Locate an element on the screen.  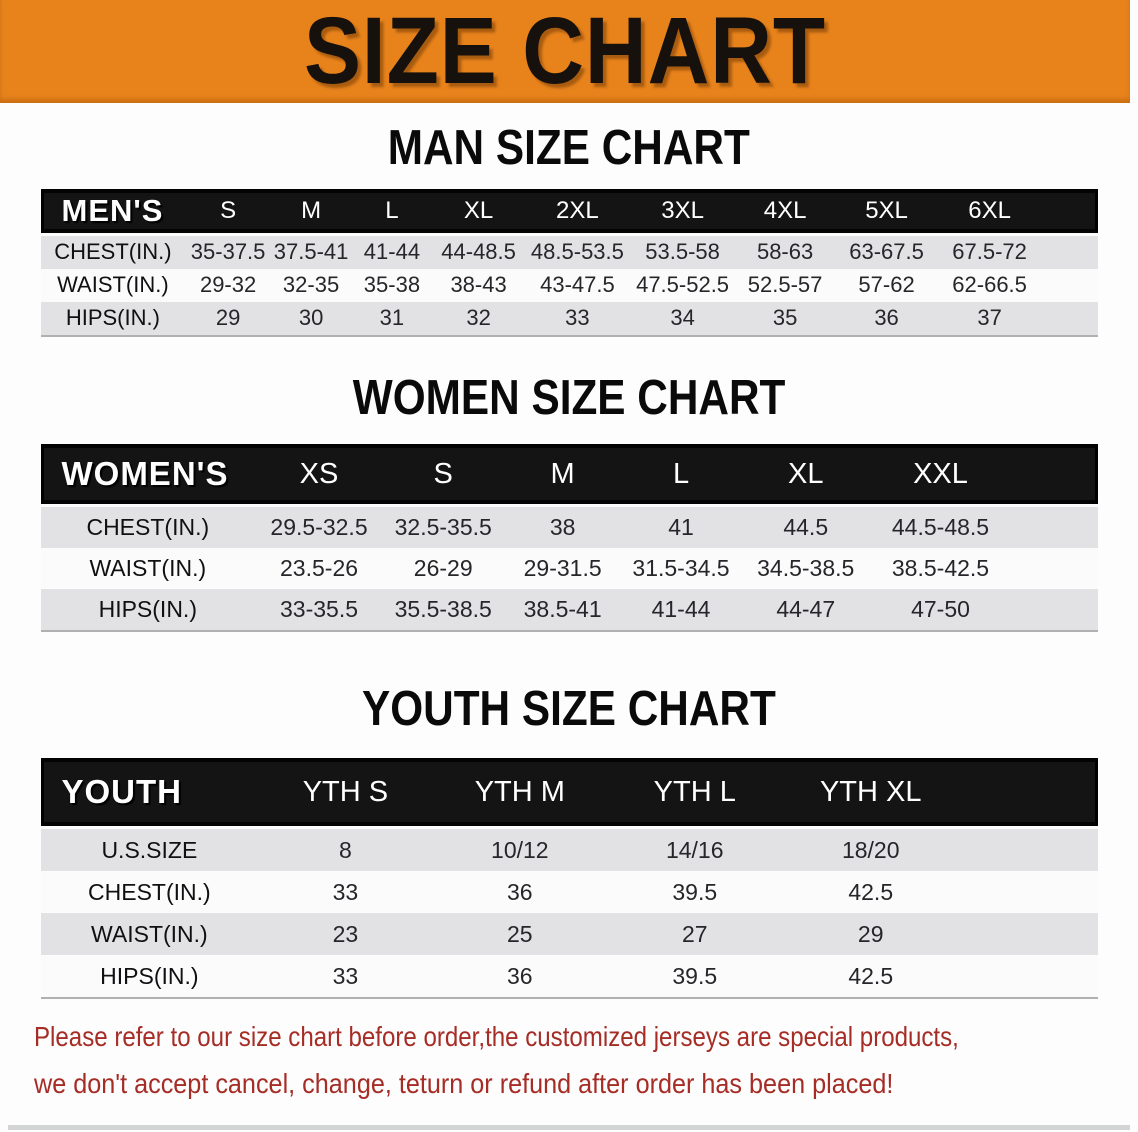
size-cell: 30 is located at coordinates (311, 319).